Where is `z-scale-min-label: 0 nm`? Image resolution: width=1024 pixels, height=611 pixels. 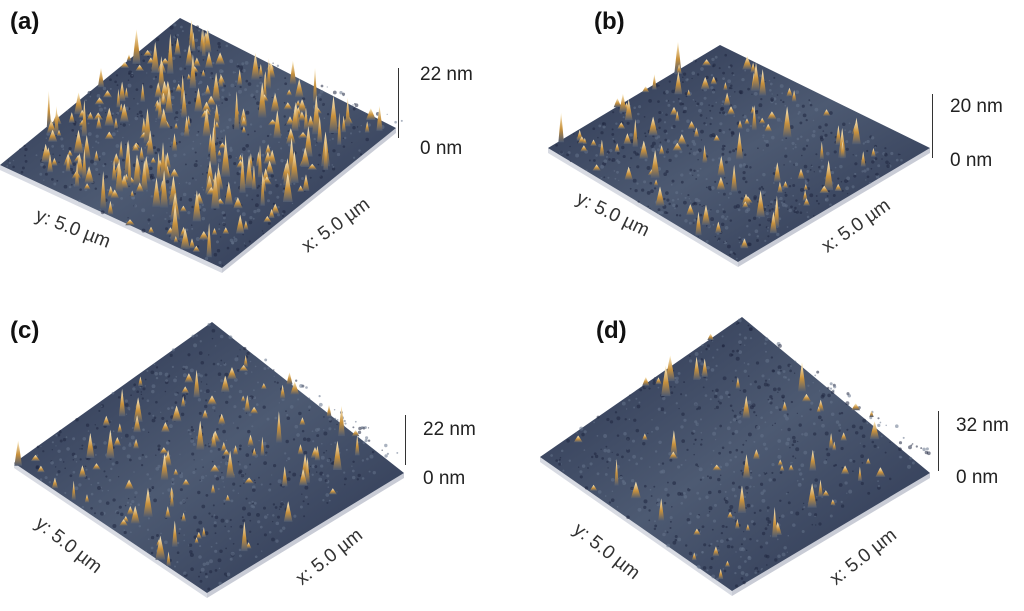
z-scale-min-label: 0 nm is located at coordinates (977, 477).